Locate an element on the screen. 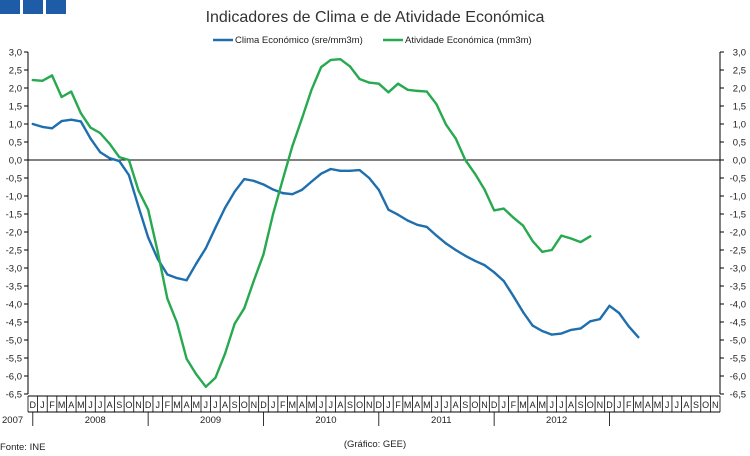  y-tick-label-left: -5,5 is located at coordinates (14, 359).